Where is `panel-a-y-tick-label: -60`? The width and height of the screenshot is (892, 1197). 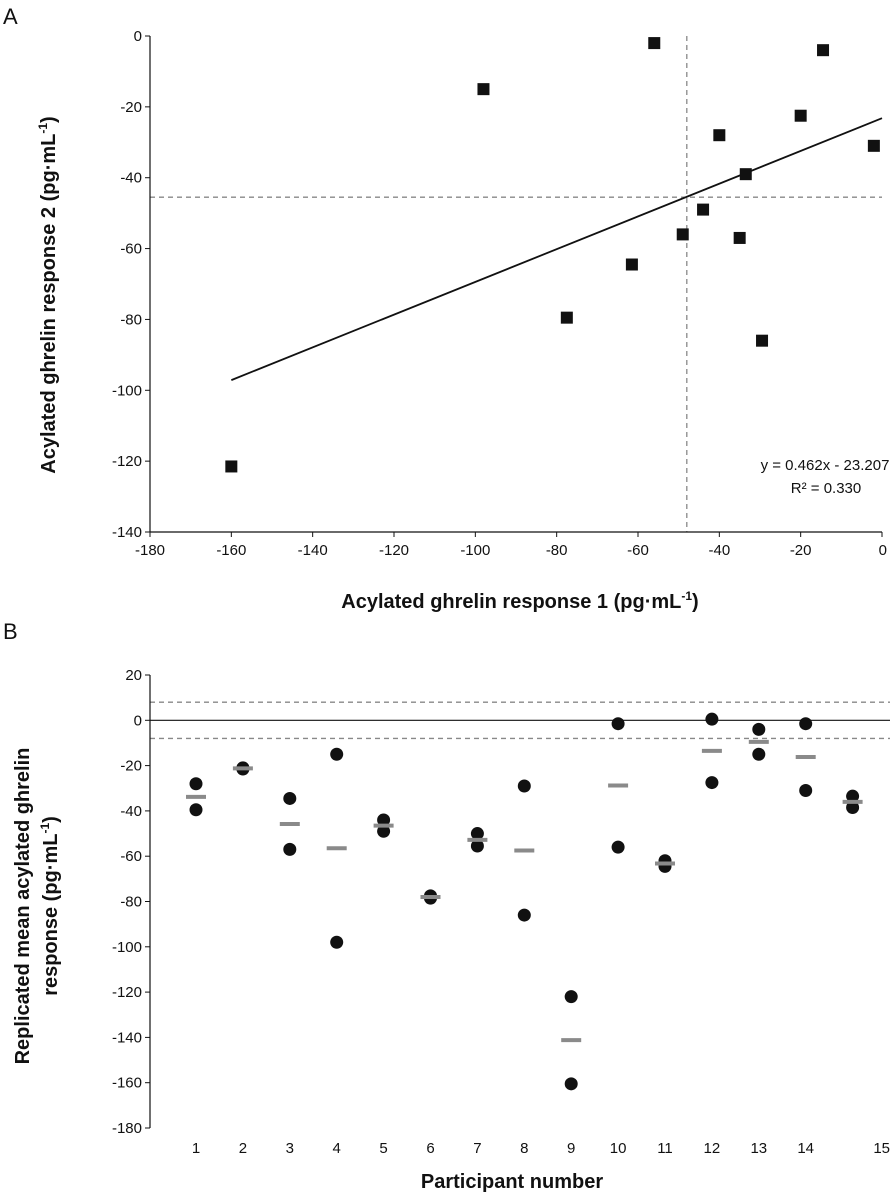 panel-a-y-tick-label: -60 is located at coordinates (131, 249).